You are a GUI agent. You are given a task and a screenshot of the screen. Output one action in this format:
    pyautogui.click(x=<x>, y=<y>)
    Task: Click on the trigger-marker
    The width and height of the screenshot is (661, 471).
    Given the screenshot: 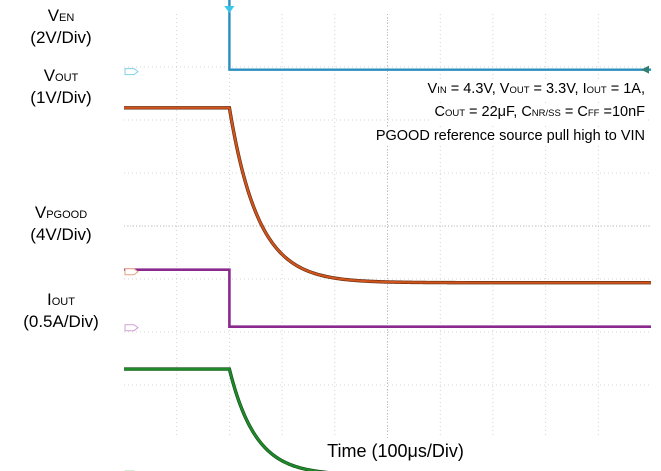 What is the action you would take?
    pyautogui.click(x=229, y=9)
    